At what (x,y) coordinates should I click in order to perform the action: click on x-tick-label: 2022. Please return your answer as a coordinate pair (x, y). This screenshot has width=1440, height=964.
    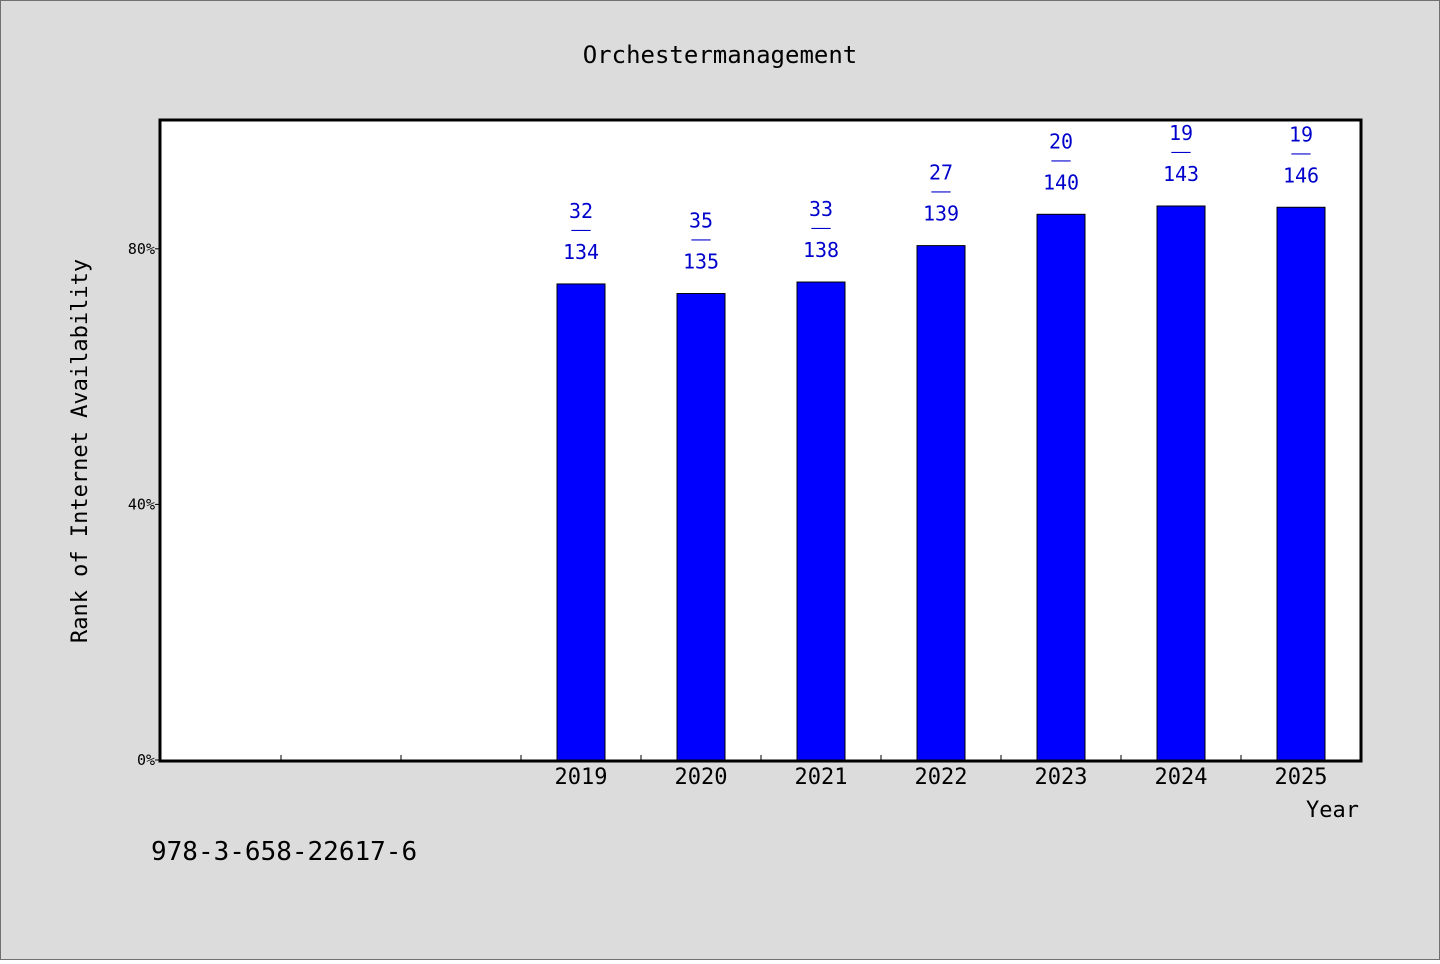
    Looking at the image, I should click on (941, 777).